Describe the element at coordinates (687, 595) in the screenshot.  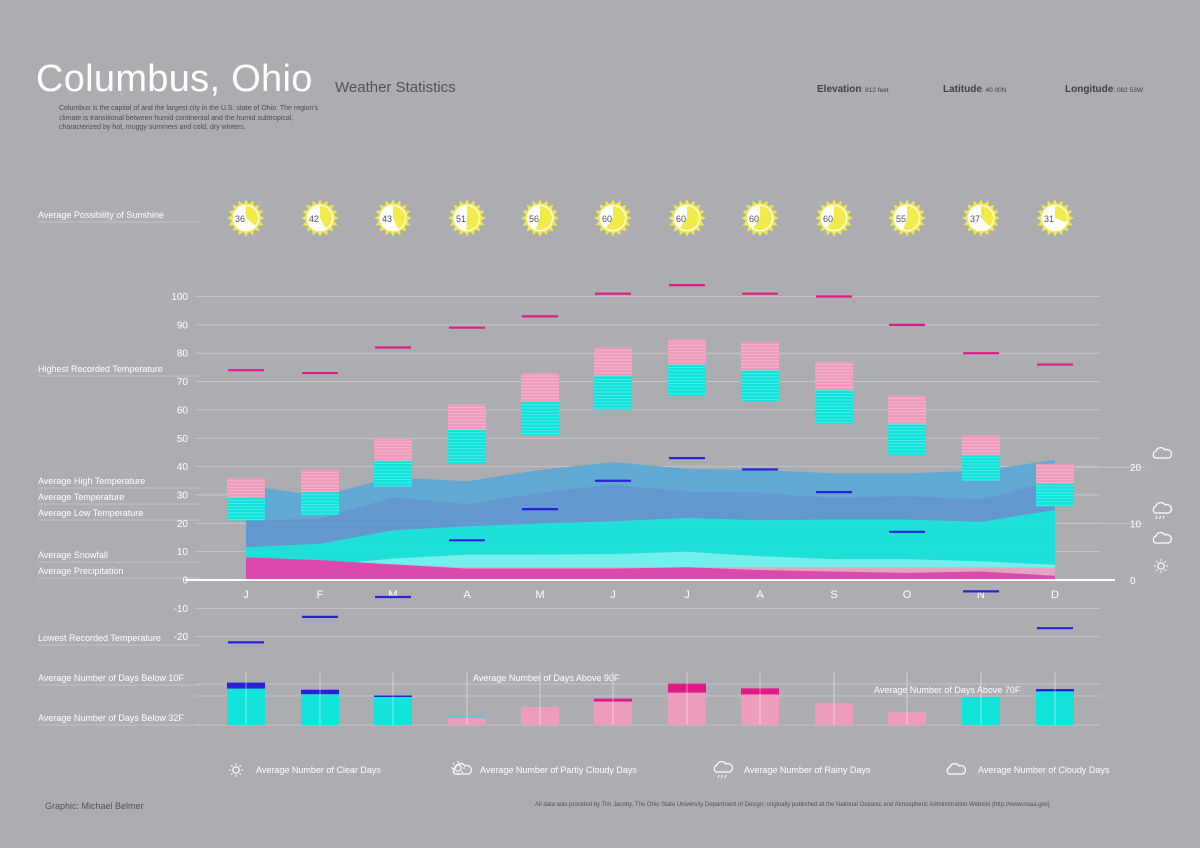
I see `month-label: J` at that location.